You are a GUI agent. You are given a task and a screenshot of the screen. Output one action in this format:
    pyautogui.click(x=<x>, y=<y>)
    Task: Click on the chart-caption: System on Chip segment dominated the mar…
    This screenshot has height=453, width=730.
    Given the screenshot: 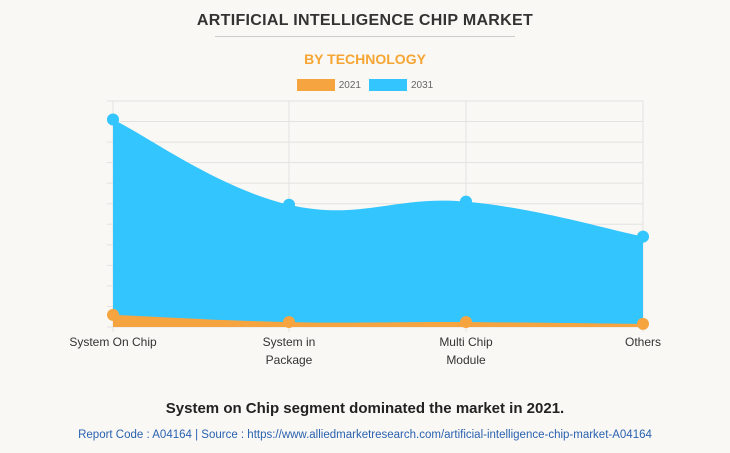 What is the action you would take?
    pyautogui.click(x=365, y=408)
    